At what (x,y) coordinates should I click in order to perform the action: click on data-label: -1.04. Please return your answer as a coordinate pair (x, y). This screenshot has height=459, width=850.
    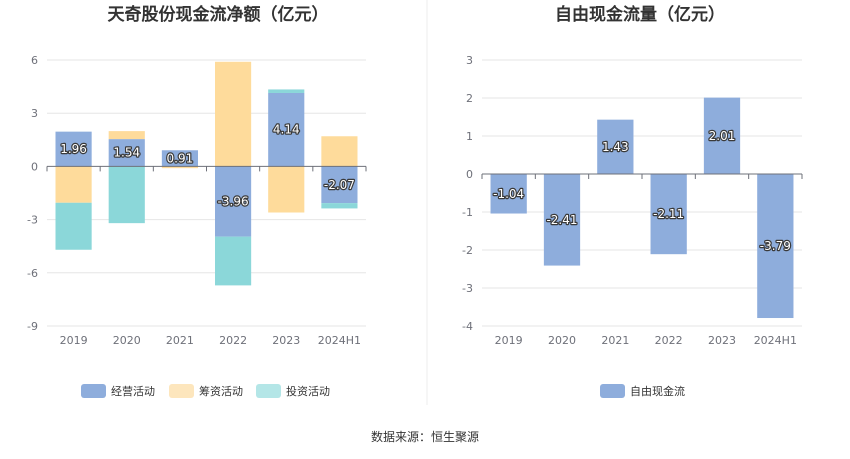
    Looking at the image, I should click on (508, 194).